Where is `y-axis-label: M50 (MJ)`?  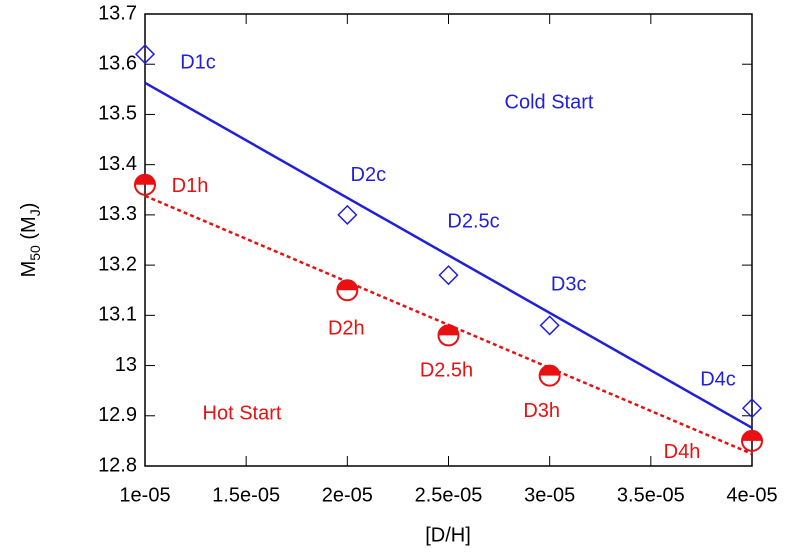
y-axis-label: M50 (MJ) is located at coordinates (30, 240).